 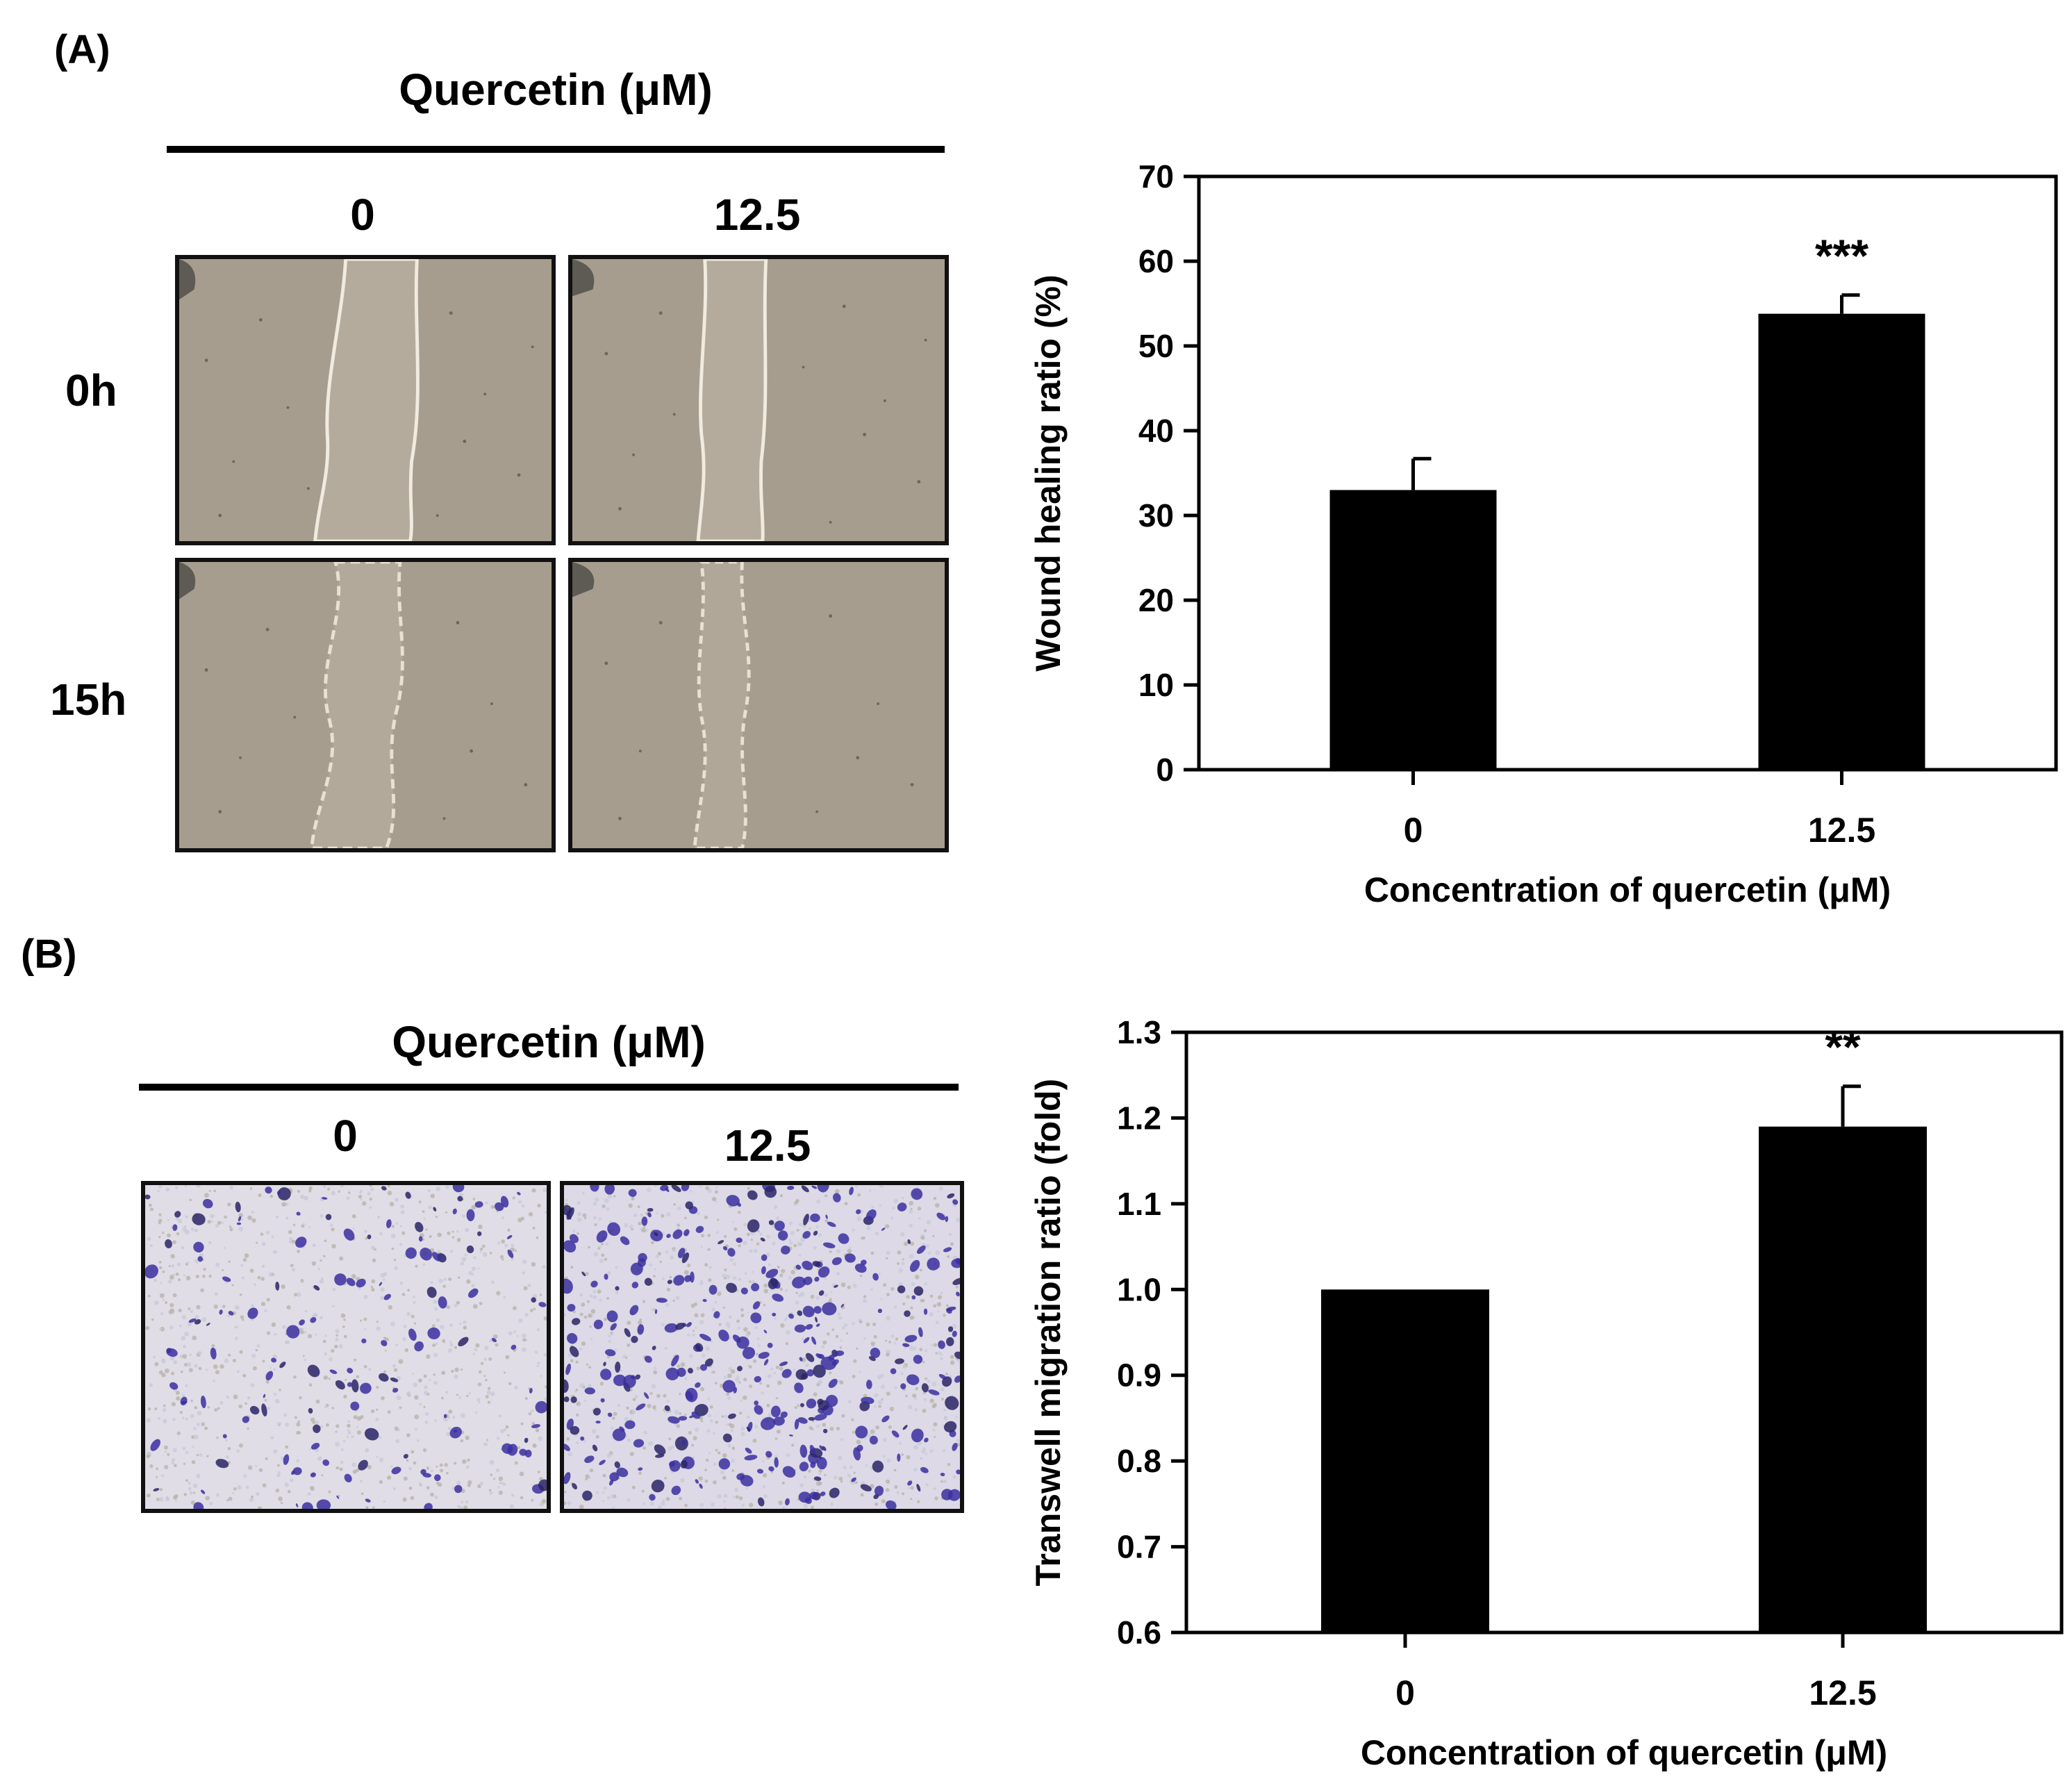 What do you see at coordinates (1156, 515) in the screenshot?
I see `wound-chart-y-tick-label-3: 30` at bounding box center [1156, 515].